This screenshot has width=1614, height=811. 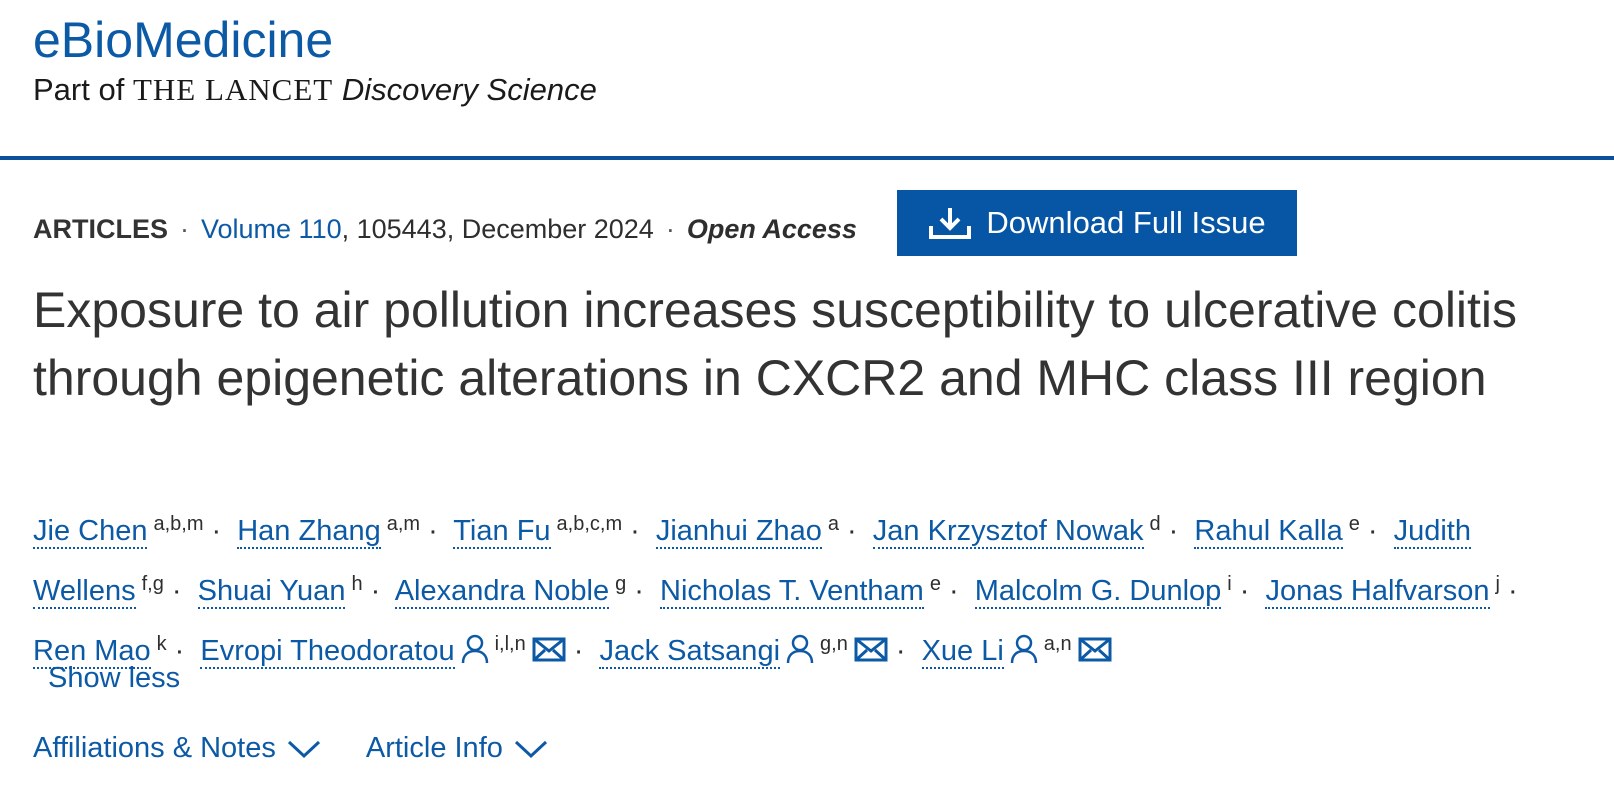 I want to click on section: ARTICLES, so click(x=100, y=229).